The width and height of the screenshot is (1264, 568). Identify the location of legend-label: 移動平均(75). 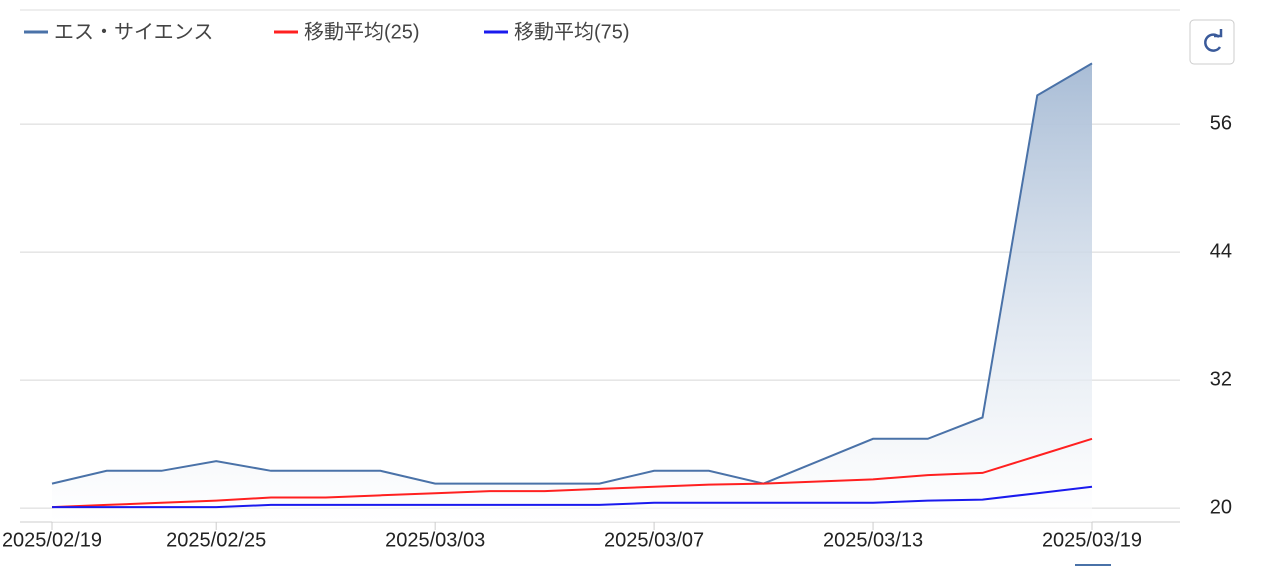
(572, 31).